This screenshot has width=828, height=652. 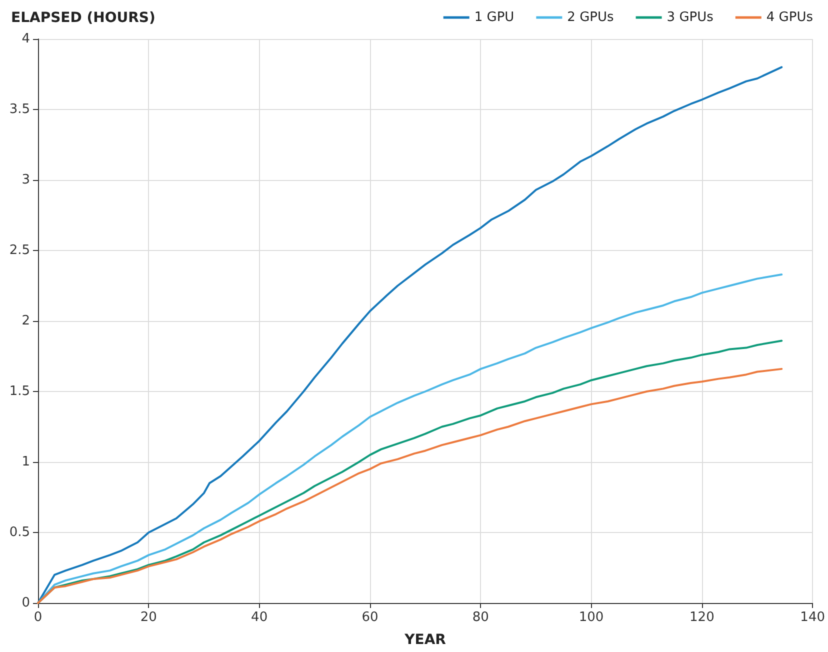 I want to click on y-tick-label: 1.5, so click(x=19, y=391).